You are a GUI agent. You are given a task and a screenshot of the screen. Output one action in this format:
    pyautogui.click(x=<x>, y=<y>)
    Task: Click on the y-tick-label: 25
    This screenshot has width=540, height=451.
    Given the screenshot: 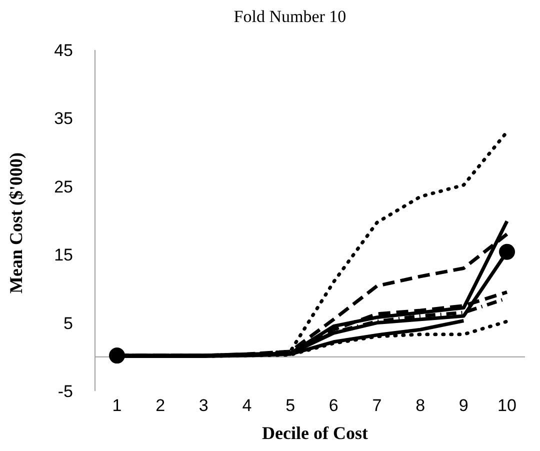 What is the action you would take?
    pyautogui.click(x=63, y=186)
    